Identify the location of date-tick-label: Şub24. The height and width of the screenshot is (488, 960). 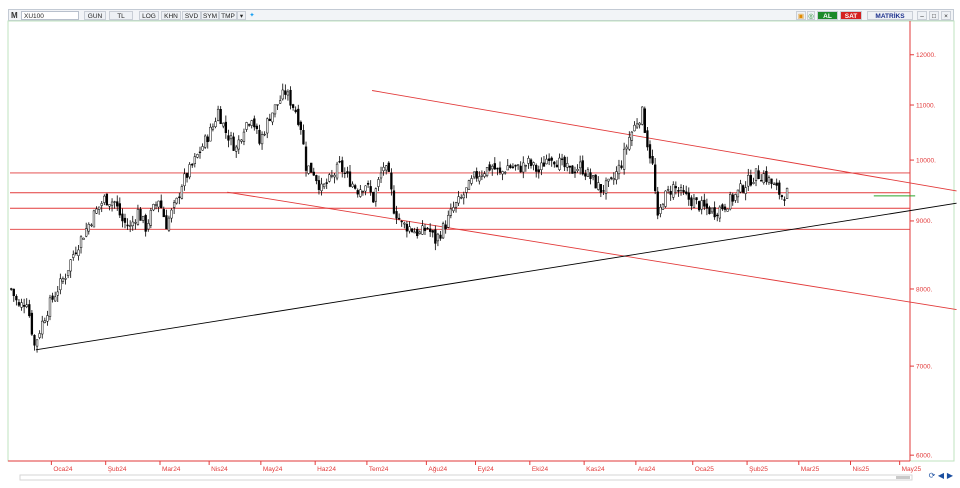
(117, 469).